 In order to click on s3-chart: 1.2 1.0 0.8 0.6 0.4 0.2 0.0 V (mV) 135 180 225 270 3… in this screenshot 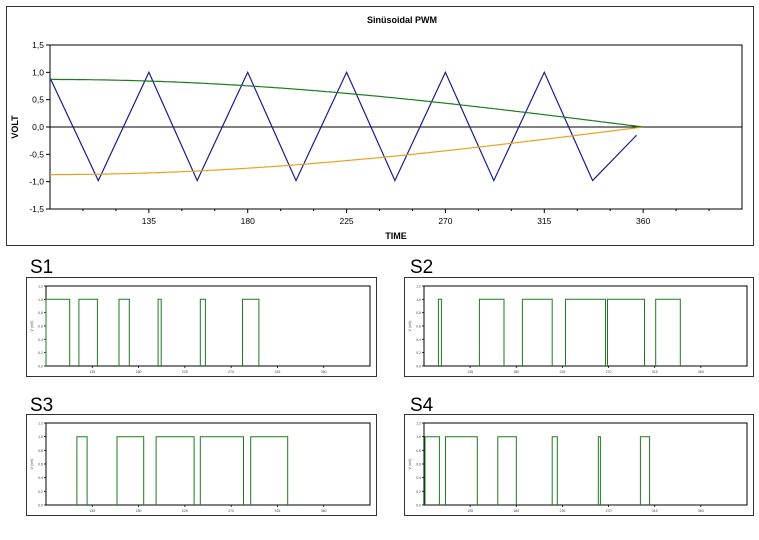, I will do `click(200, 467)`.